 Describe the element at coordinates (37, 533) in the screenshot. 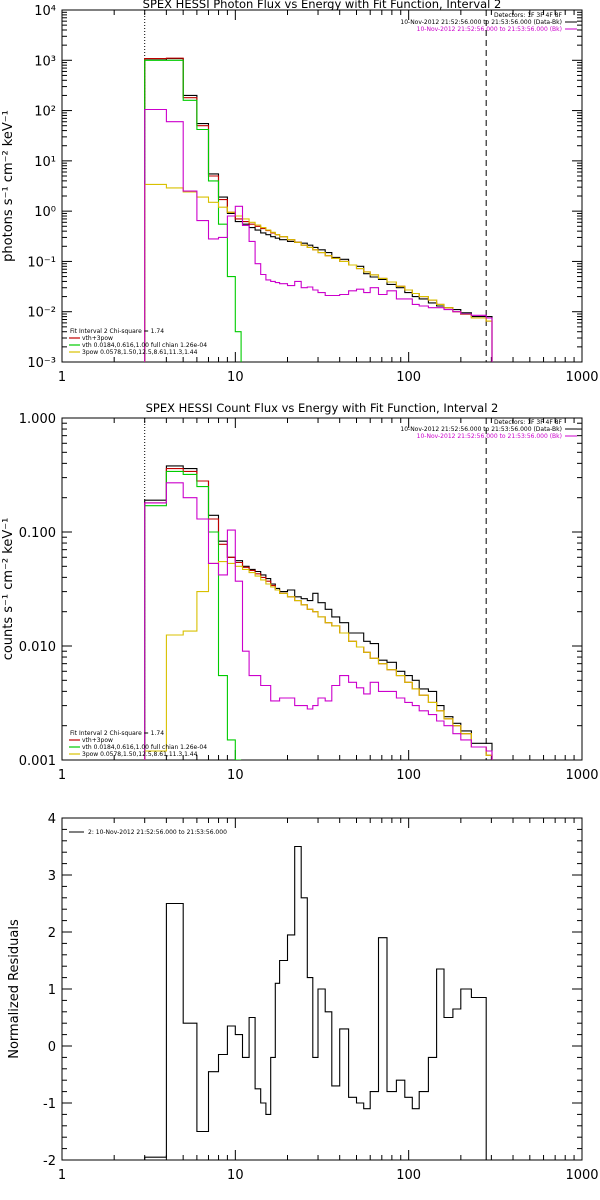

I see `y-tick-label: 0.100` at that location.